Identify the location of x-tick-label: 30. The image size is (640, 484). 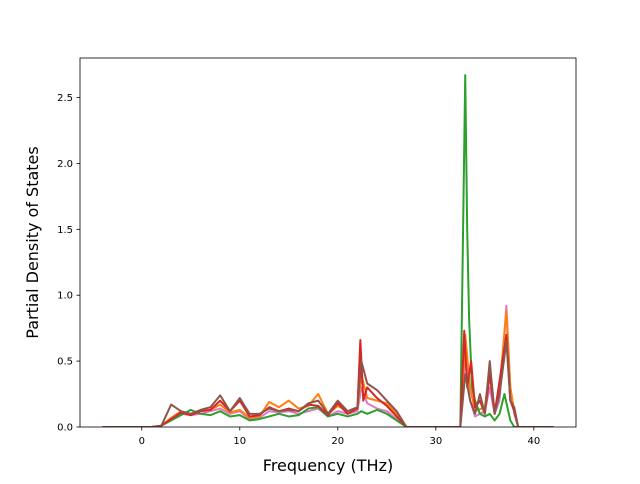
(435, 441).